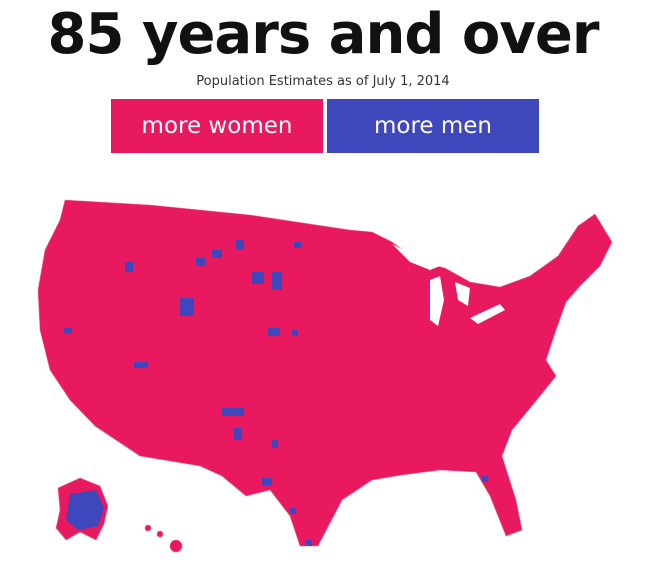 The width and height of the screenshot is (646, 570). Describe the element at coordinates (323, 34) in the screenshot. I see `title: 85 years and over` at that location.